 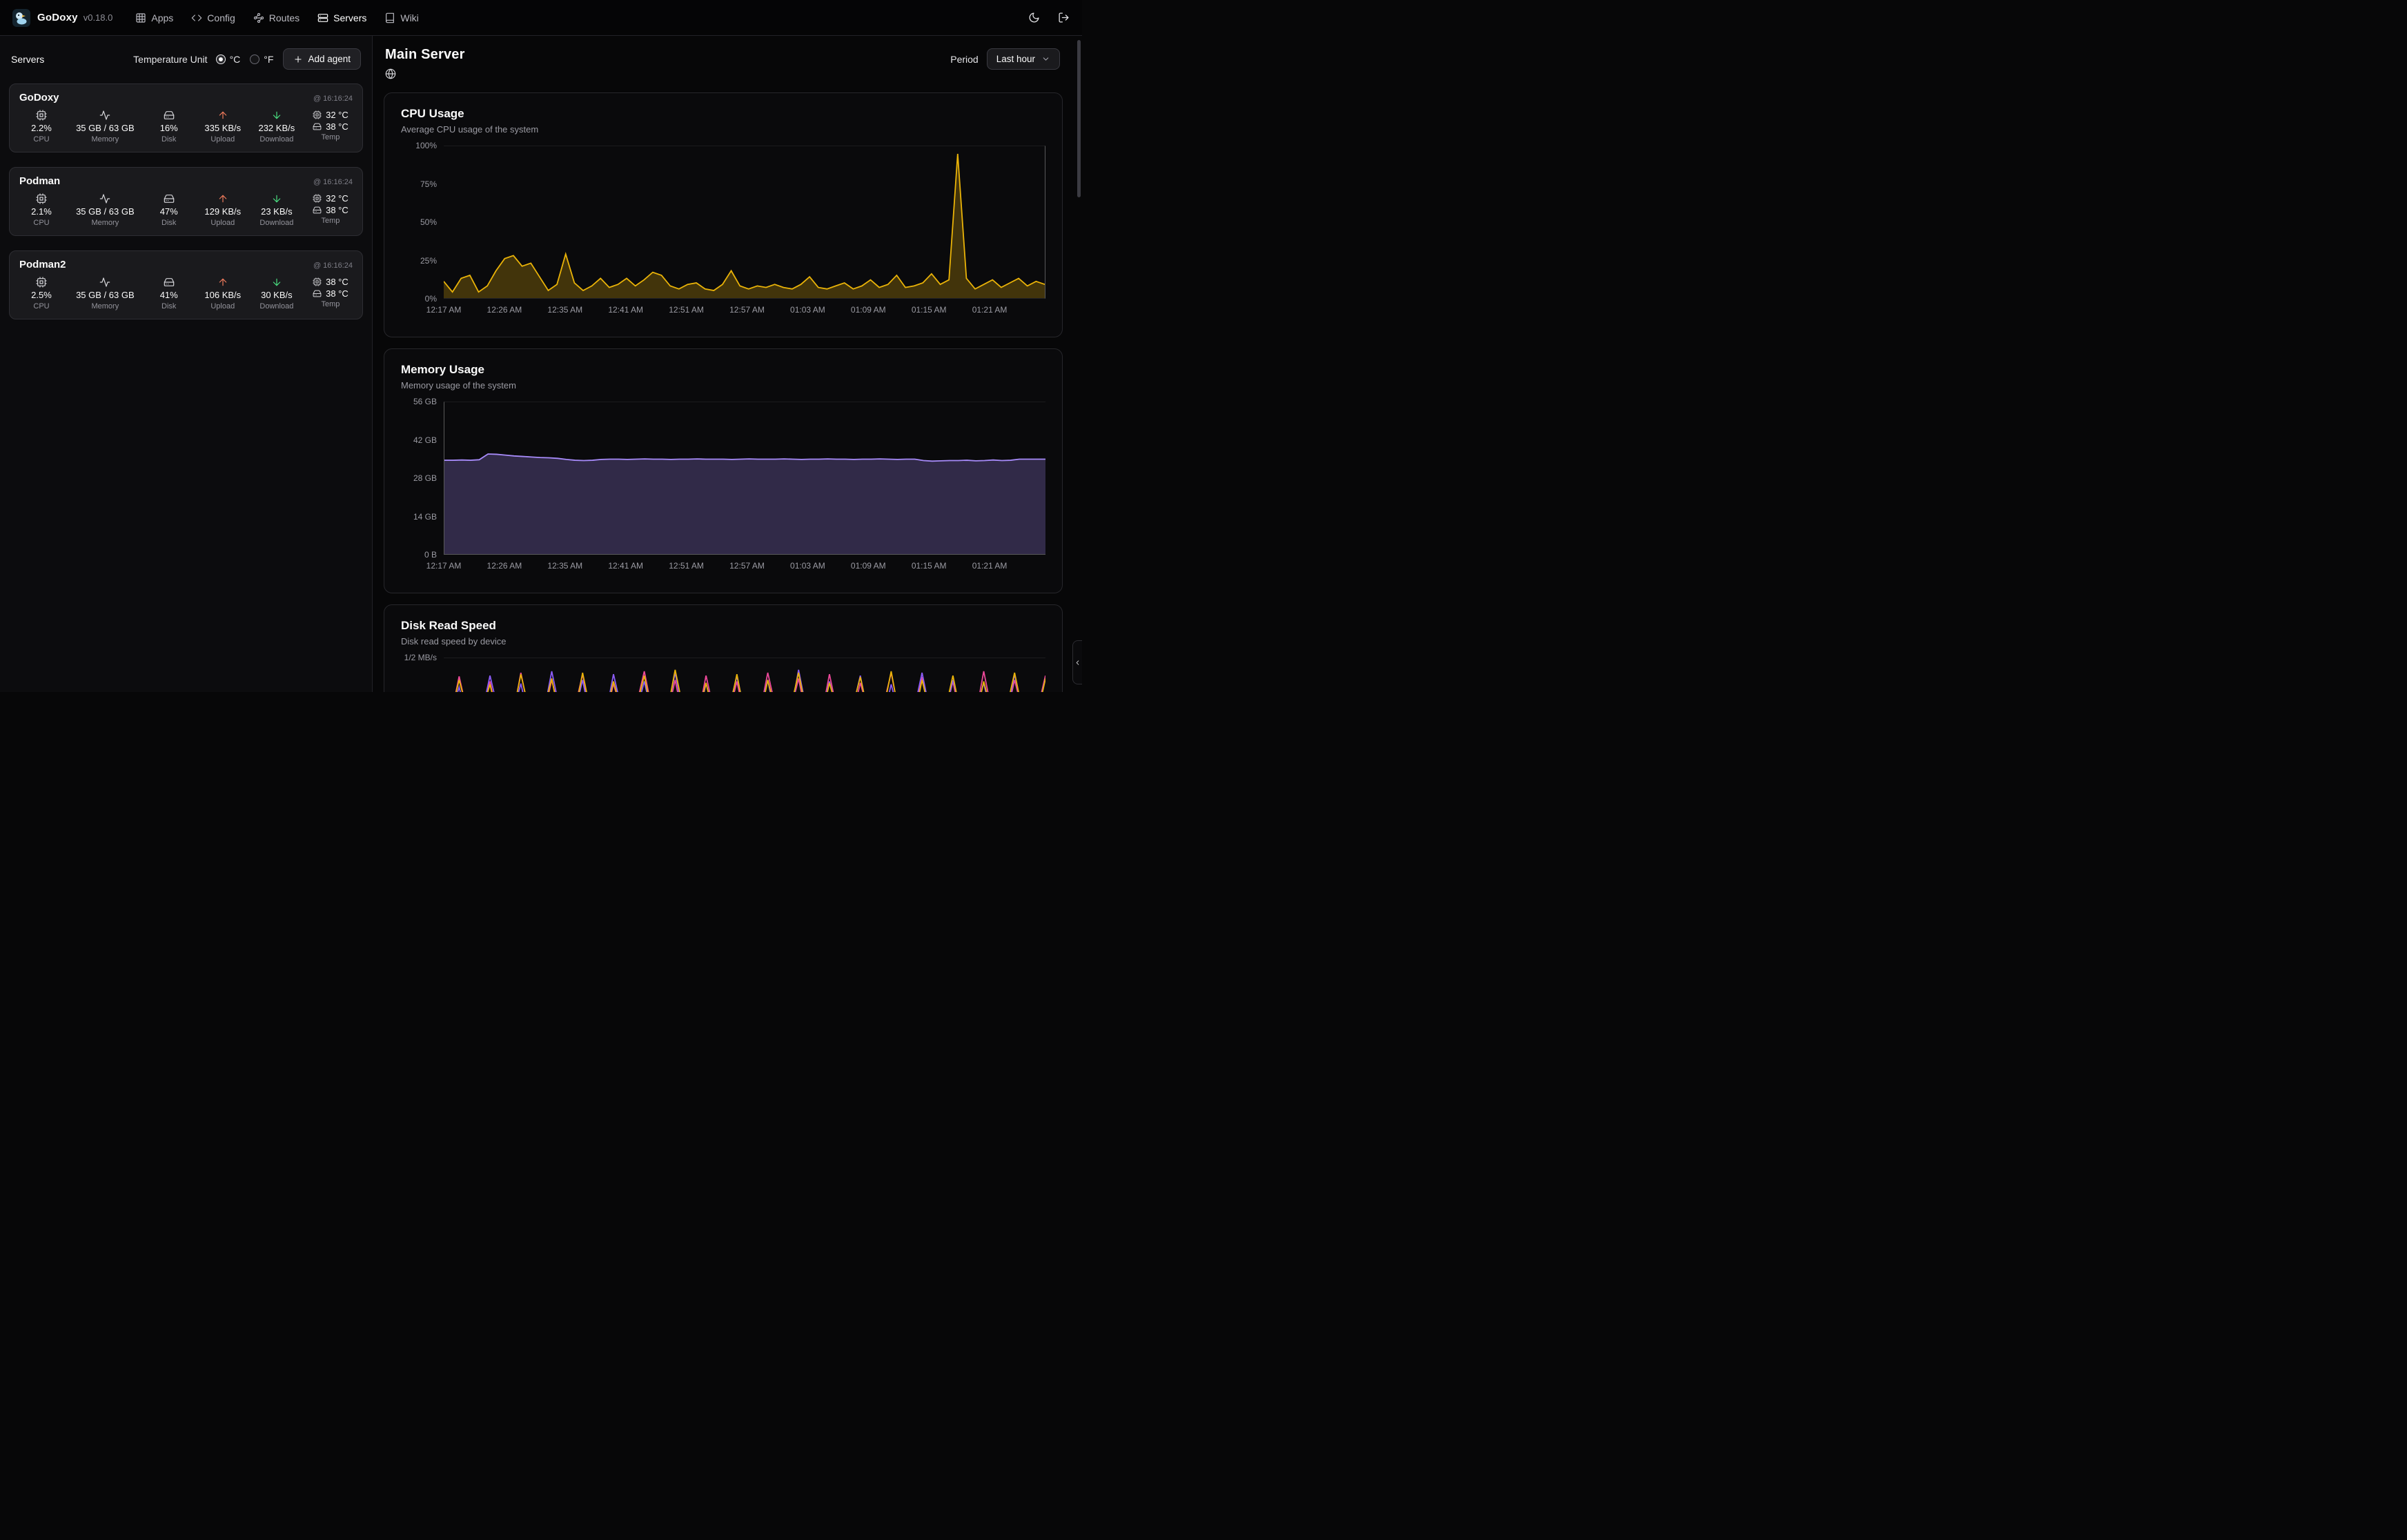 I want to click on version-label: v0.18.0, so click(x=98, y=17).